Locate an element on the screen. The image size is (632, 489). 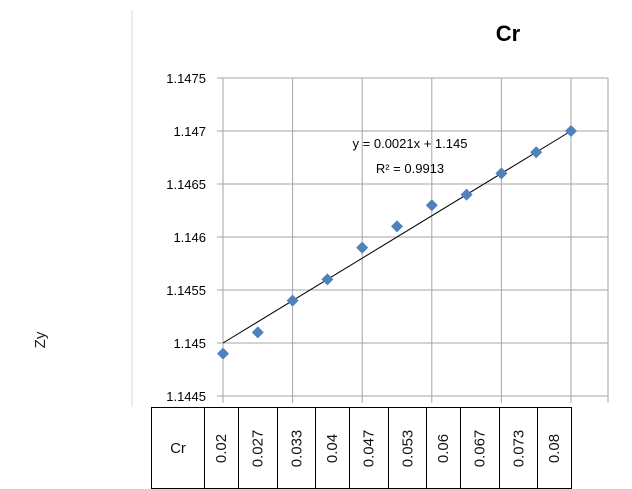
category-label: 0.067 is located at coordinates (480, 448).